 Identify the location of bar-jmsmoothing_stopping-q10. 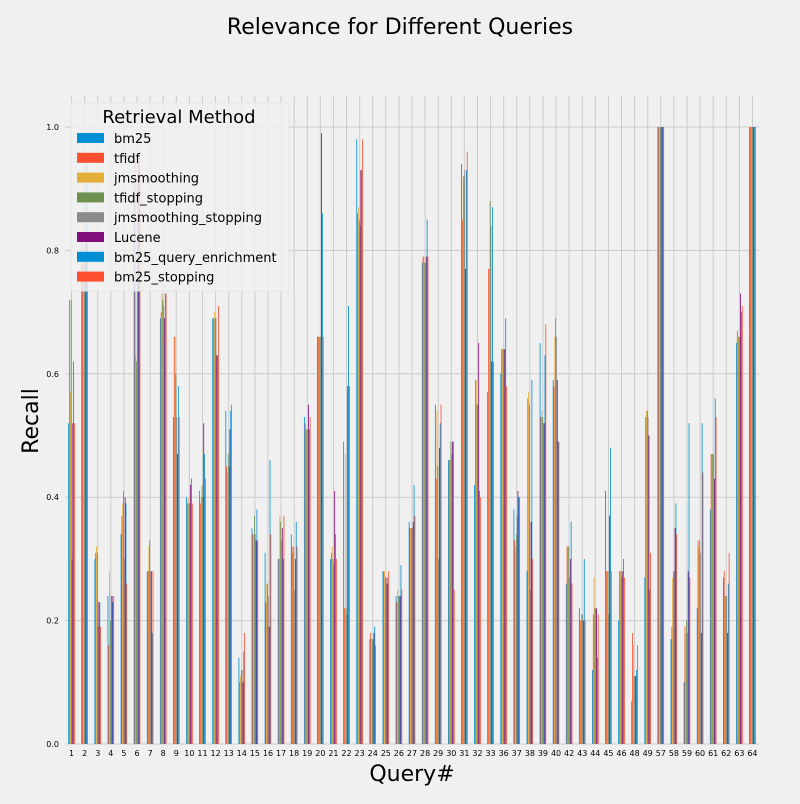
(190, 623).